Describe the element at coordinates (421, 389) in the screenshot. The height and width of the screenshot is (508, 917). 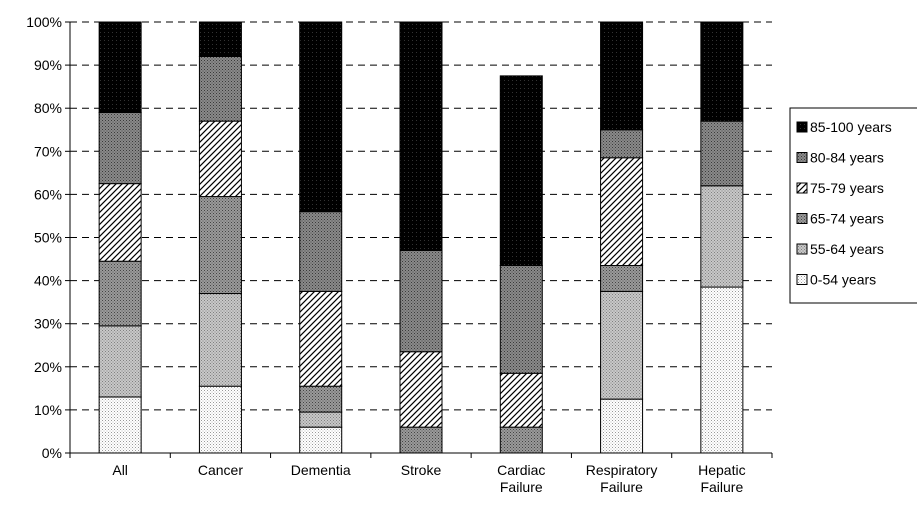
I see `bar-stroke-75-79-years` at that location.